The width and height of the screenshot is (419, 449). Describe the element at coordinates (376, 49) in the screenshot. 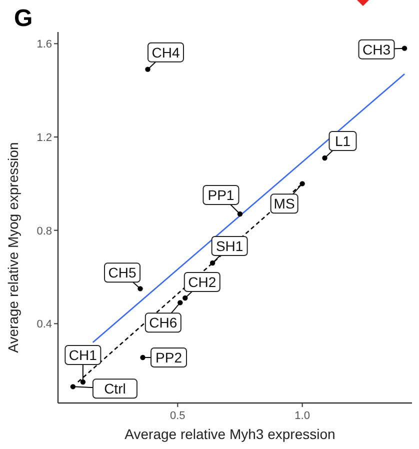

I see `annotation: CH3` at that location.